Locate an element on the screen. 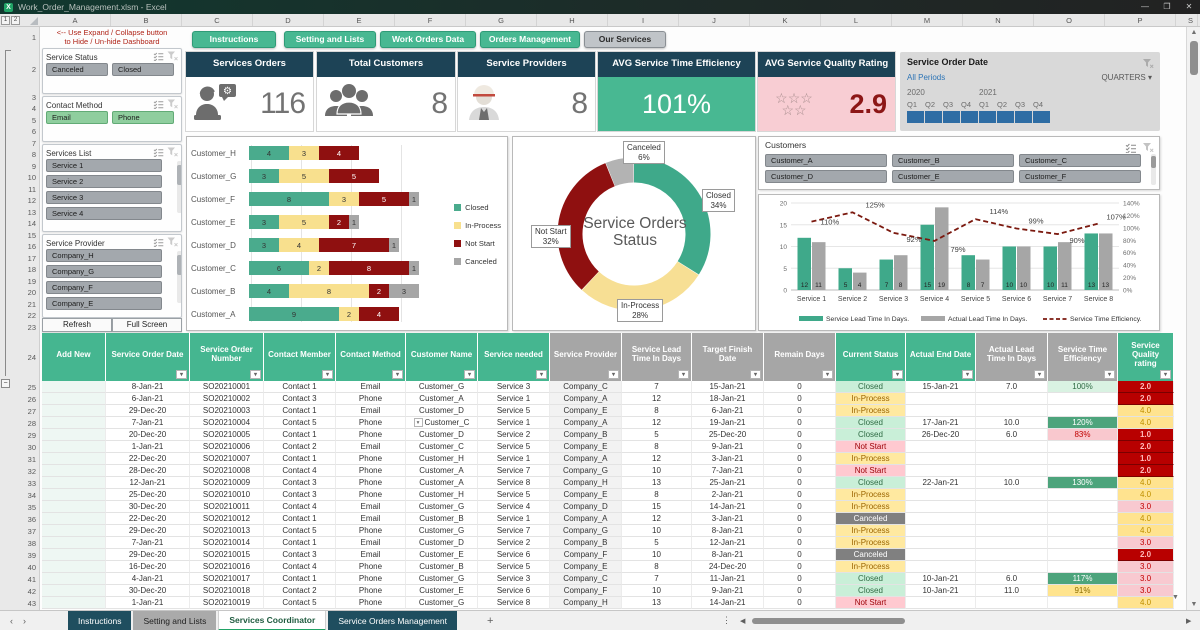 Image resolution: width=1200 pixels, height=630 pixels. row-number-4: 4 is located at coordinates (33, 108).